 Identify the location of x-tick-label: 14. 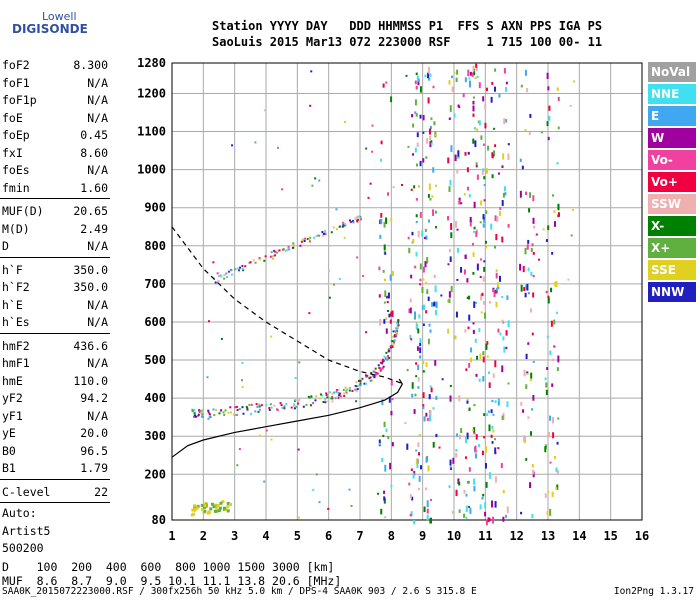
(579, 536).